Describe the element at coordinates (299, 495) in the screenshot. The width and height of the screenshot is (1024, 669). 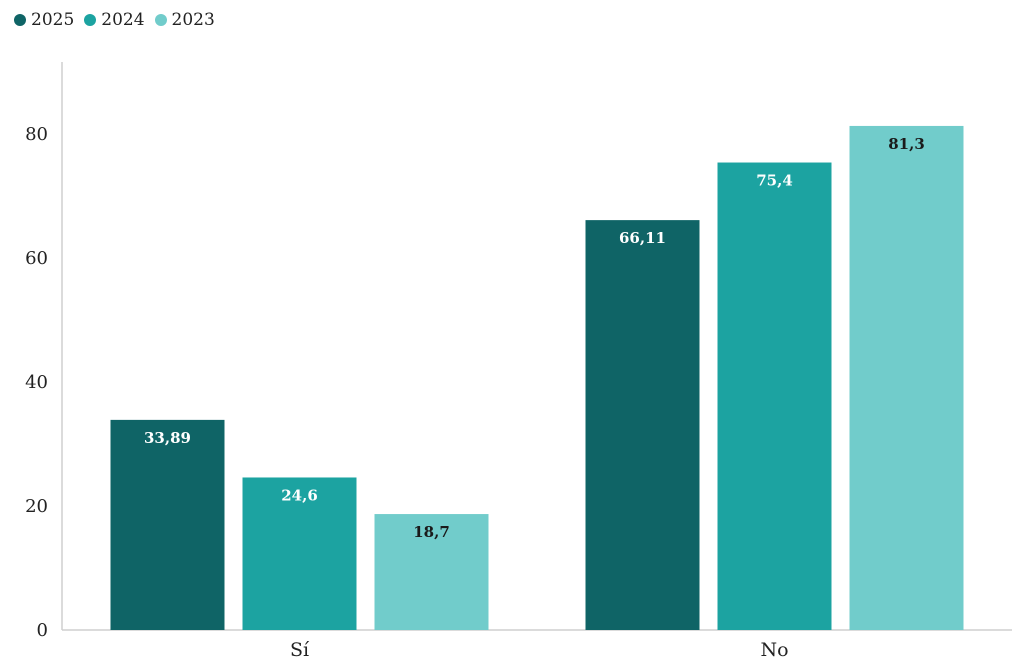
I see `data-label-2024-si: 24,6` at that location.